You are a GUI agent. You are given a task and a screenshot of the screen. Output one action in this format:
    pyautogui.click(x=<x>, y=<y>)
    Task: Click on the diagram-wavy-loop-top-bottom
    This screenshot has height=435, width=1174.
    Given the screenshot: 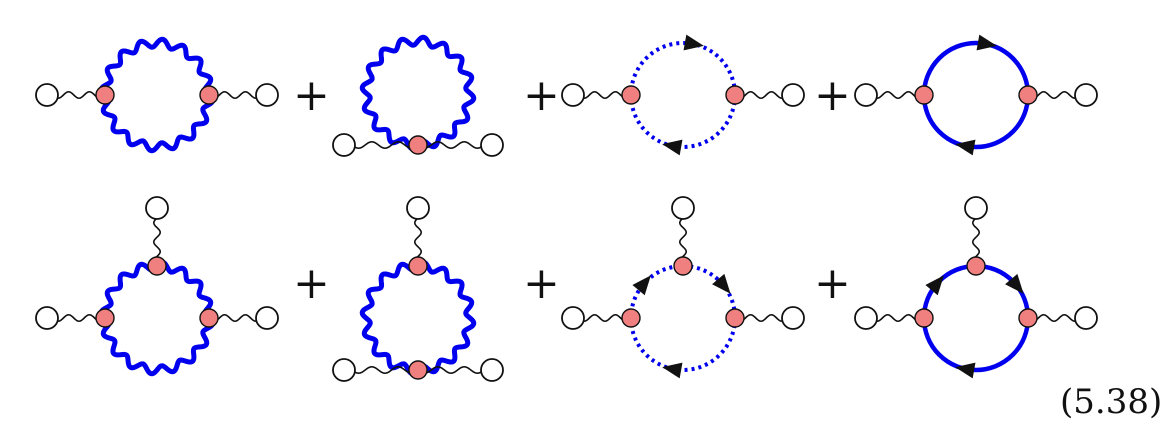 What is the action you would take?
    pyautogui.click(x=418, y=289)
    